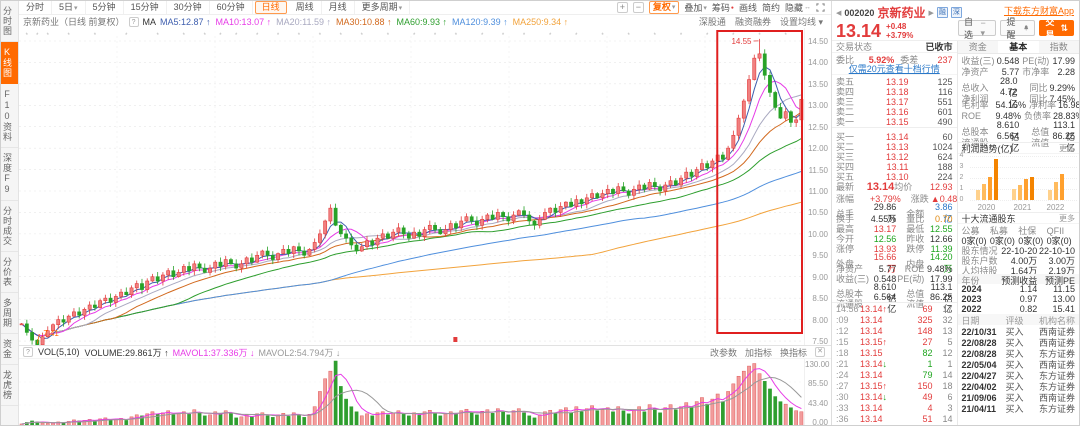 This screenshot has width=1080, height=426. What do you see at coordinates (931, 13) in the screenshot?
I see `next-stock-icon: ▶` at bounding box center [931, 13].